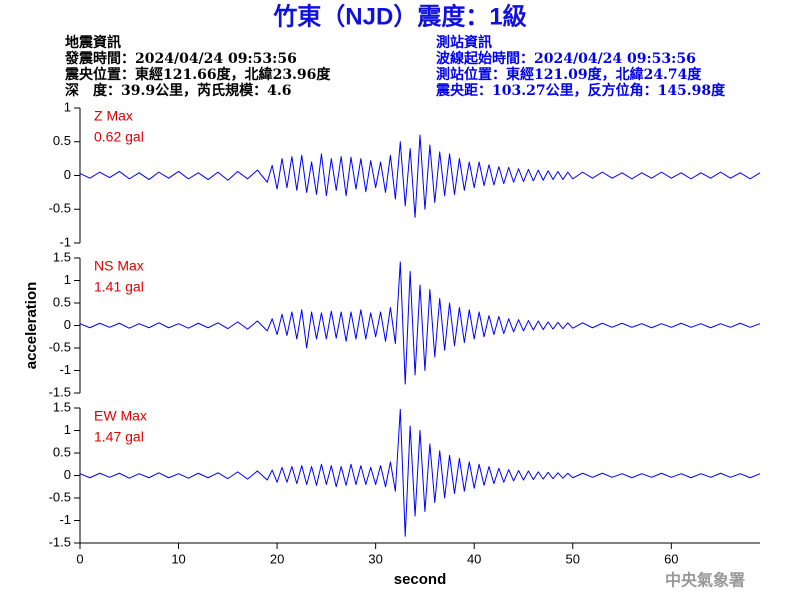 This screenshot has height=600, width=800. What do you see at coordinates (671, 558) in the screenshot?
I see `x-tick-label: 60` at bounding box center [671, 558].